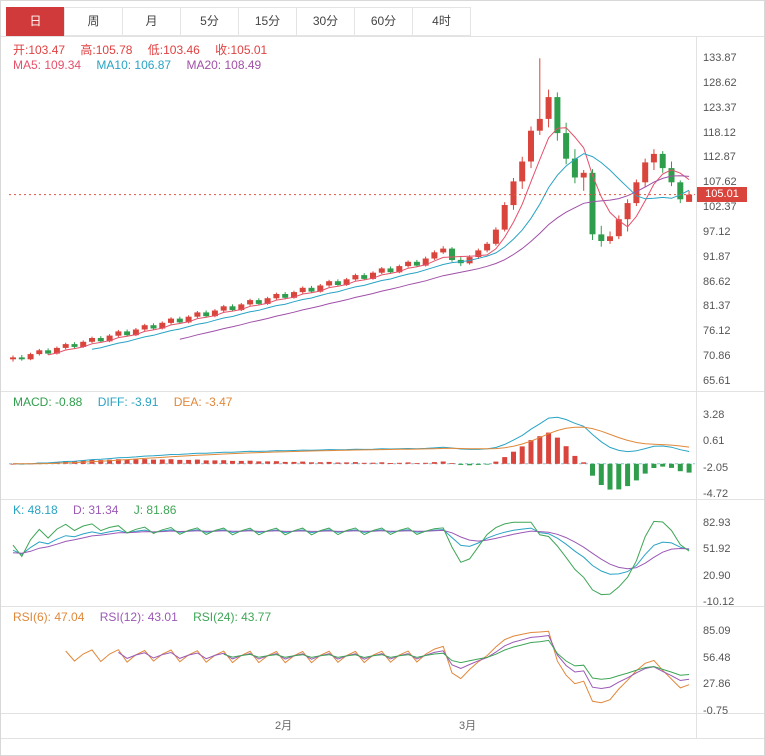 The image size is (765, 756). What do you see at coordinates (722, 195) in the screenshot?
I see `last-price-badge: 105.01` at bounding box center [722, 195].